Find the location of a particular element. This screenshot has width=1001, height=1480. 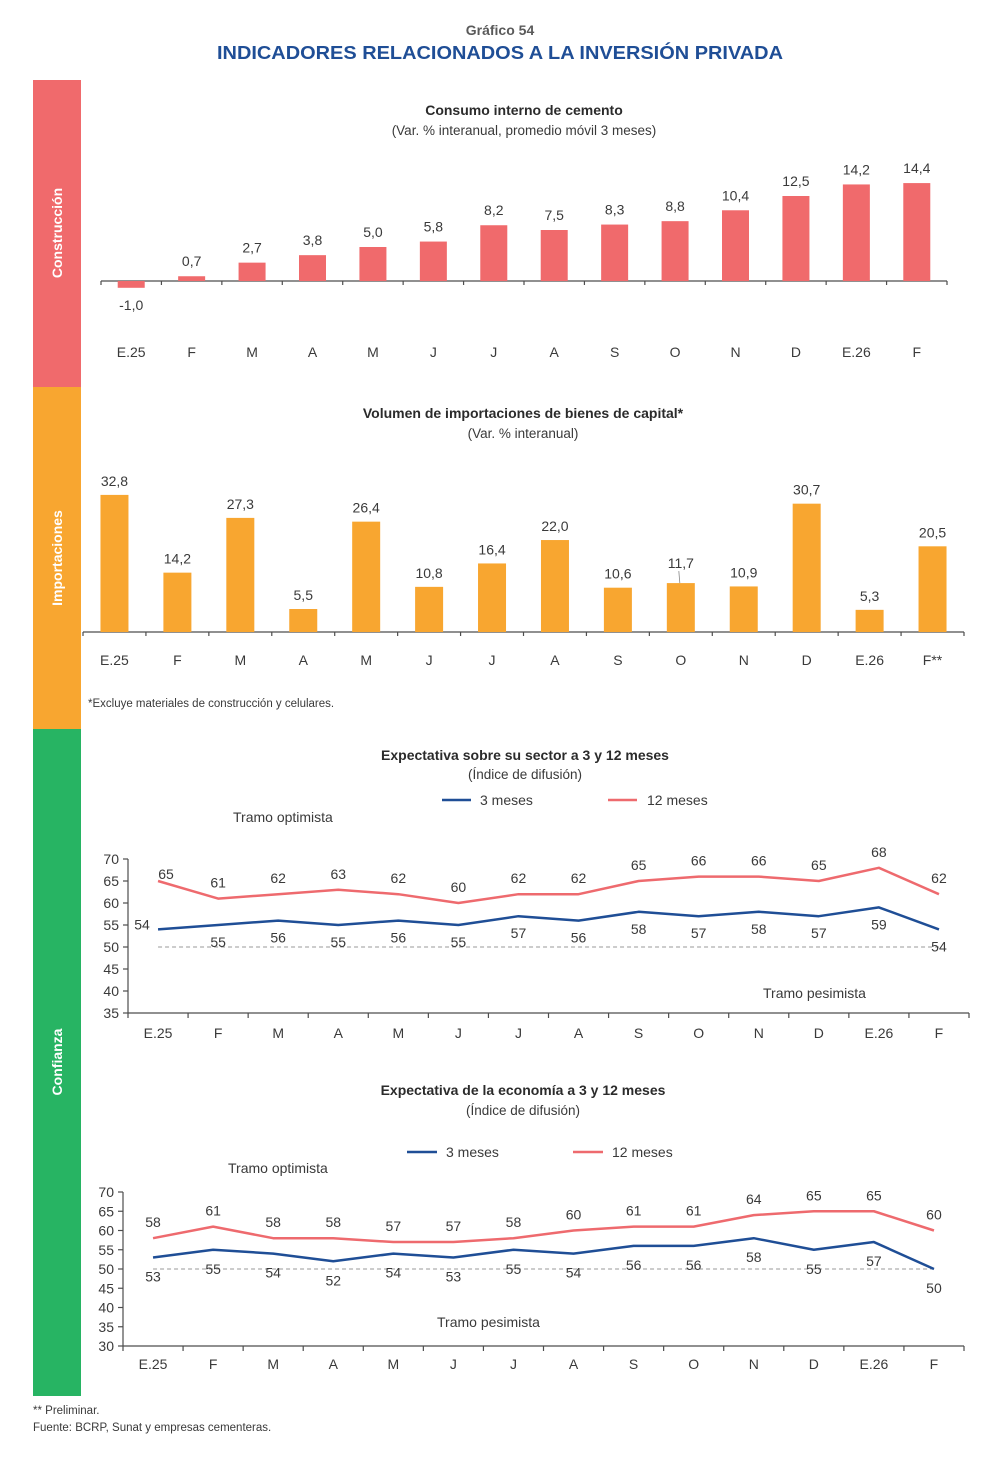

section-band-construccion: Construcción is located at coordinates (57, 233).